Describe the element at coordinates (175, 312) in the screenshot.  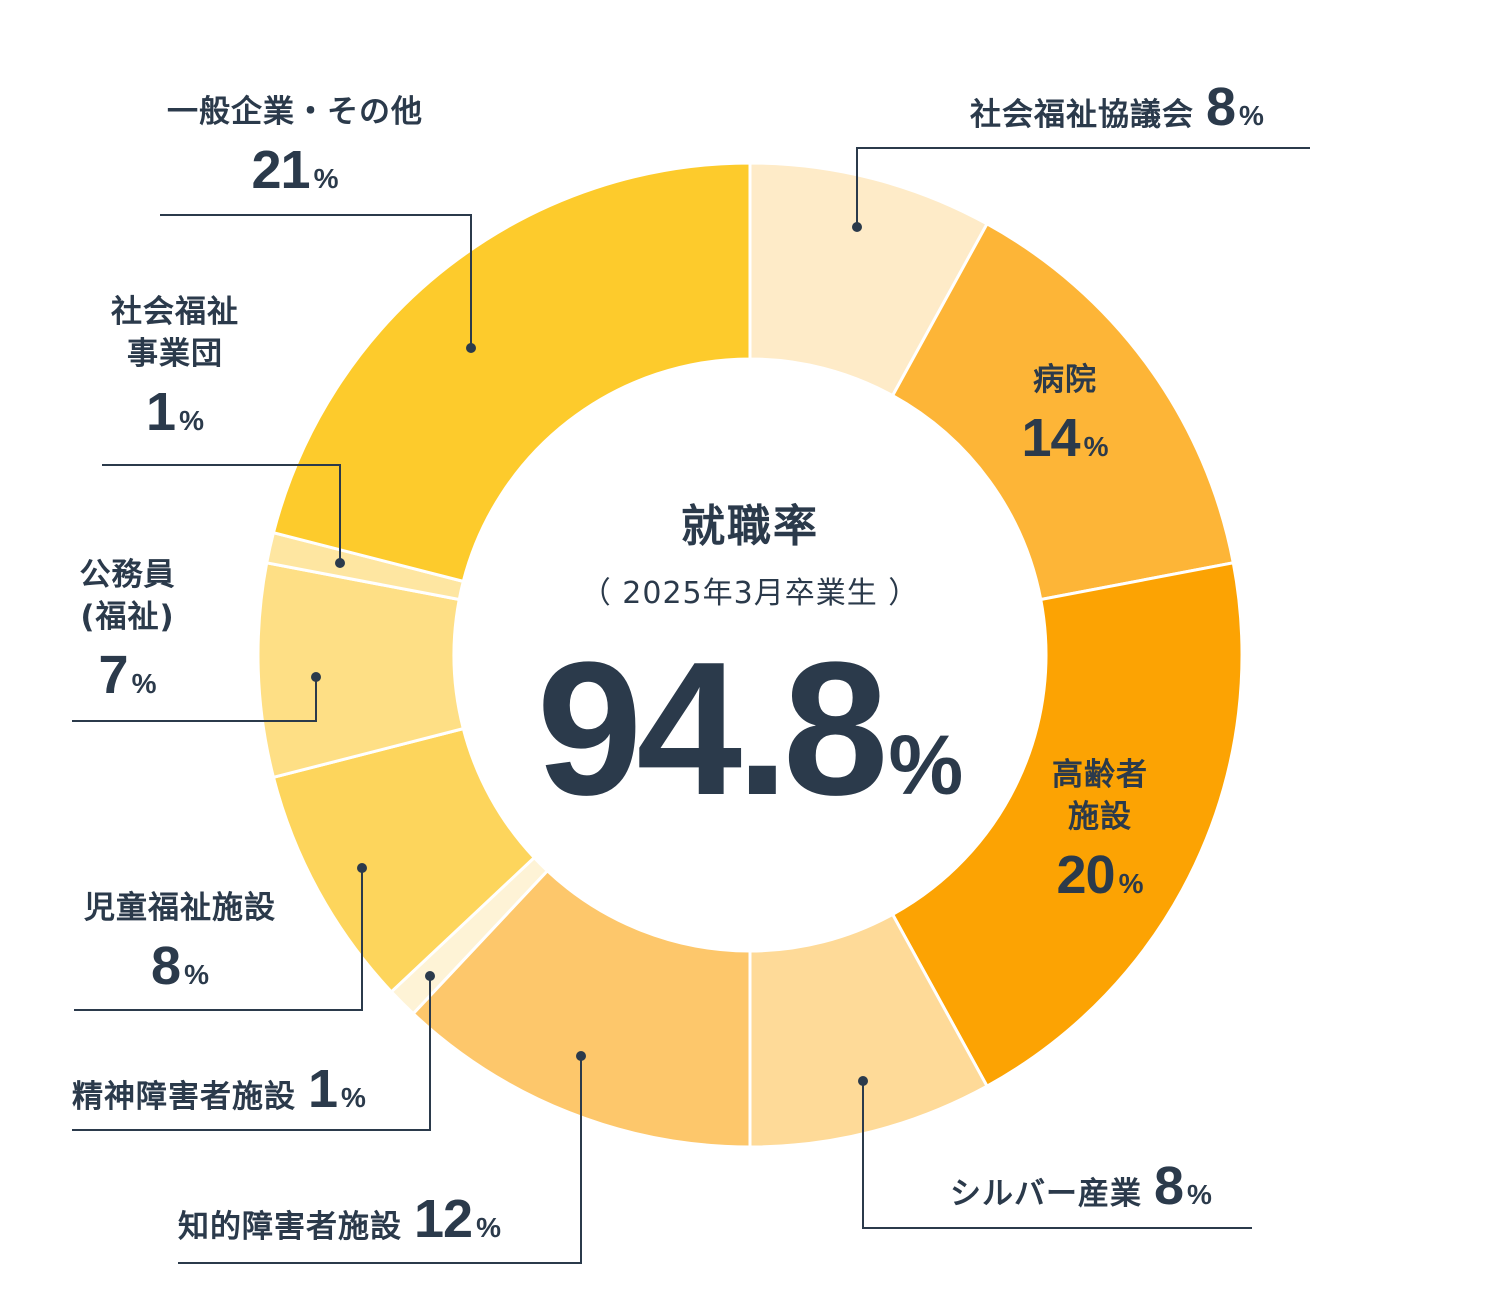
I see `label-jigyodan-name-line1: 社会福祉` at that location.